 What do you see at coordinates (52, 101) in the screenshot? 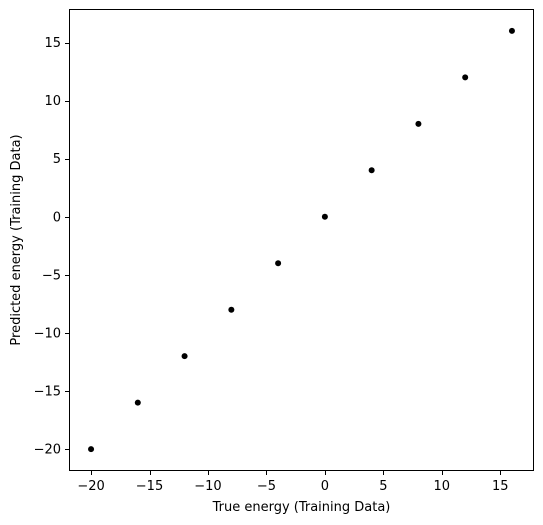
I see `y-tick-label: 10` at bounding box center [52, 101].